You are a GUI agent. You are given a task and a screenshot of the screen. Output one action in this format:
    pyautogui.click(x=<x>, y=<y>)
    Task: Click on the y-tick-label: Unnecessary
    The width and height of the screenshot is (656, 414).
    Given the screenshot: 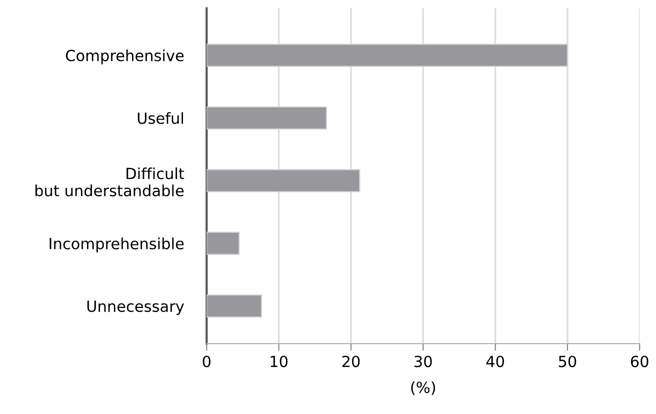 What is the action you would take?
    pyautogui.click(x=135, y=307)
    